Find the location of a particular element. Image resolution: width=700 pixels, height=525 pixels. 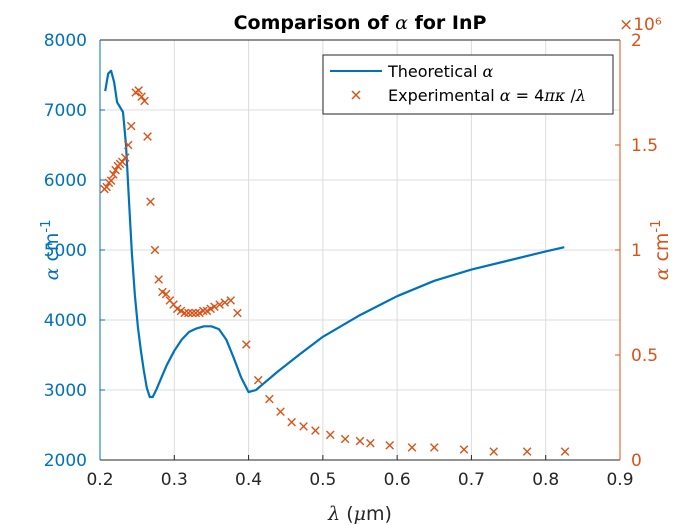

x-tick-label: 0.3 is located at coordinates (174, 480).